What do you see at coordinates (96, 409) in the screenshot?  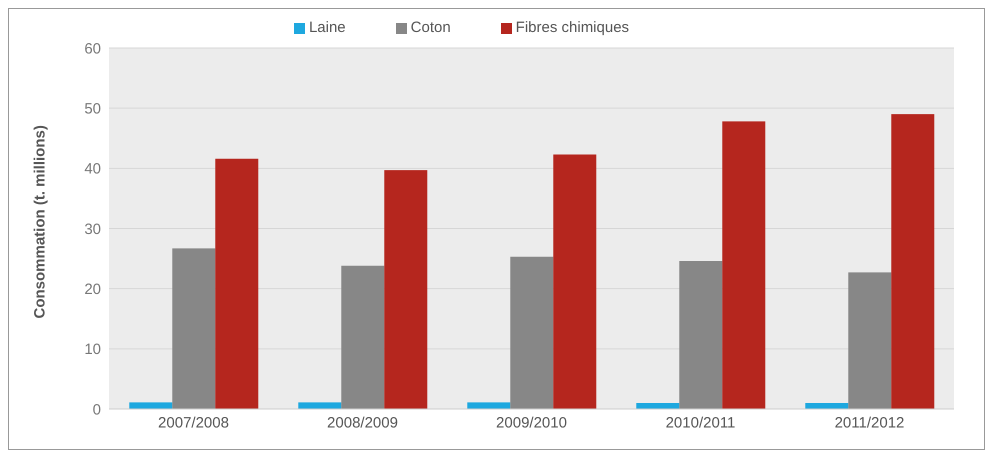 I see `y-tick-label: 0` at bounding box center [96, 409].